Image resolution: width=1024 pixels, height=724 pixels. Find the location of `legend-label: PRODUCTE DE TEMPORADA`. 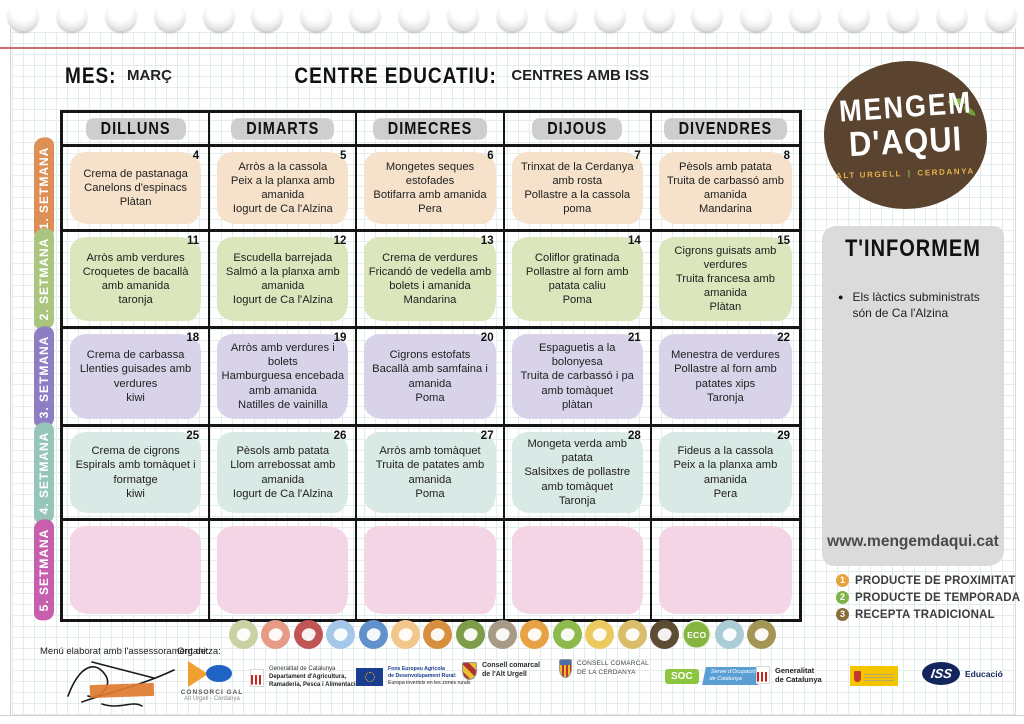

legend-label: PRODUCTE DE TEMPORADA is located at coordinates (938, 597).